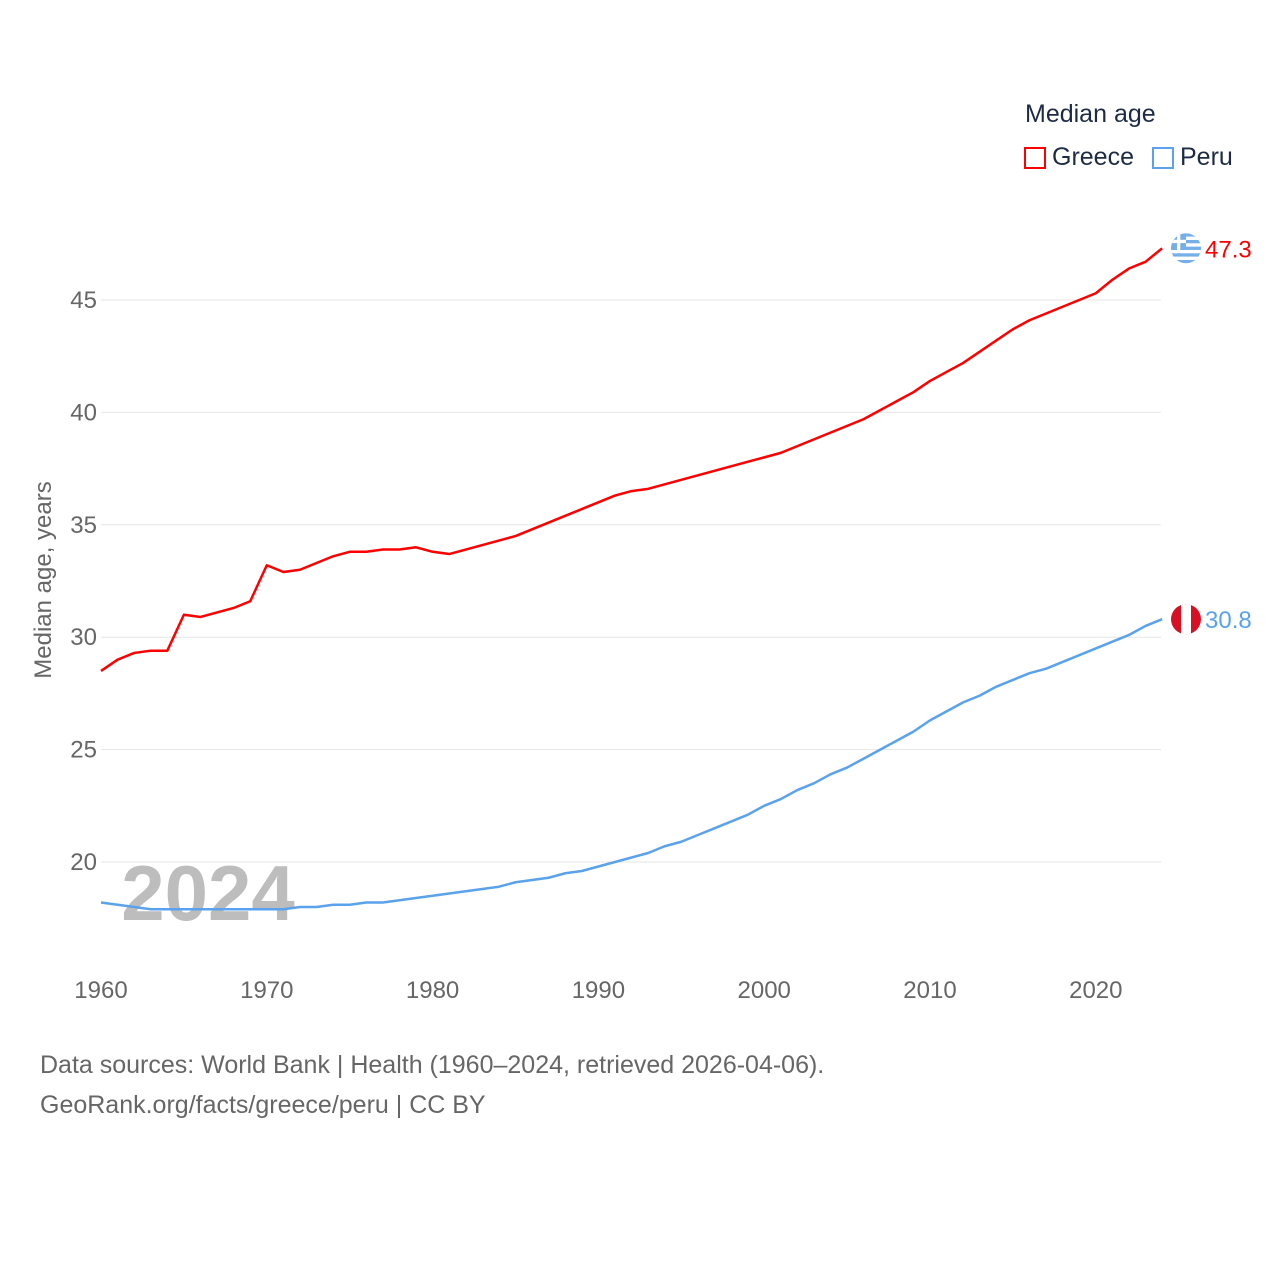  I want to click on y-tick-label: 20, so click(83, 862).